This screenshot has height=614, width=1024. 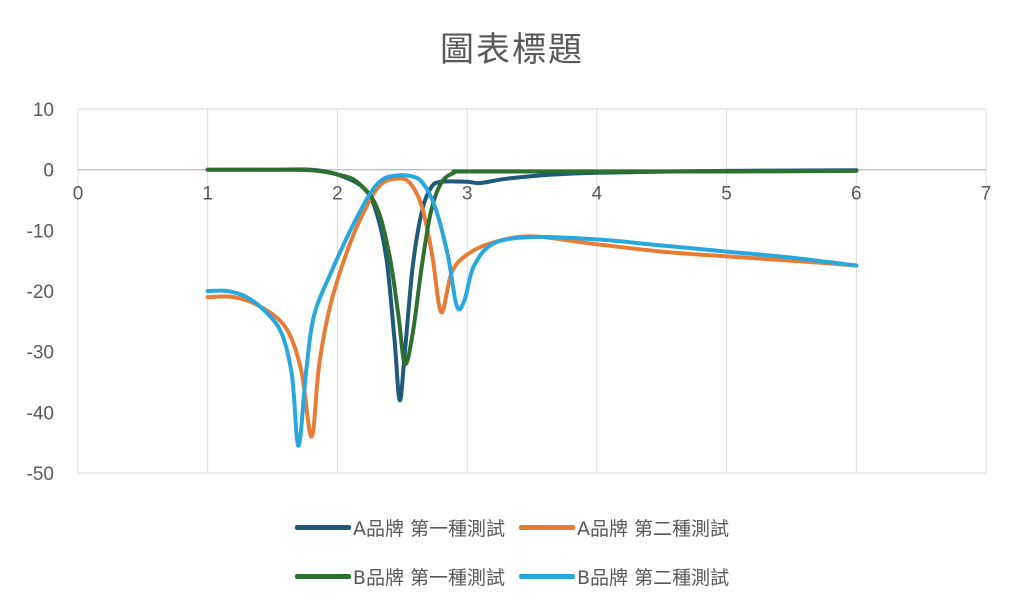 I want to click on legend-item-a2: A品牌 第二種測試, so click(x=624, y=527).